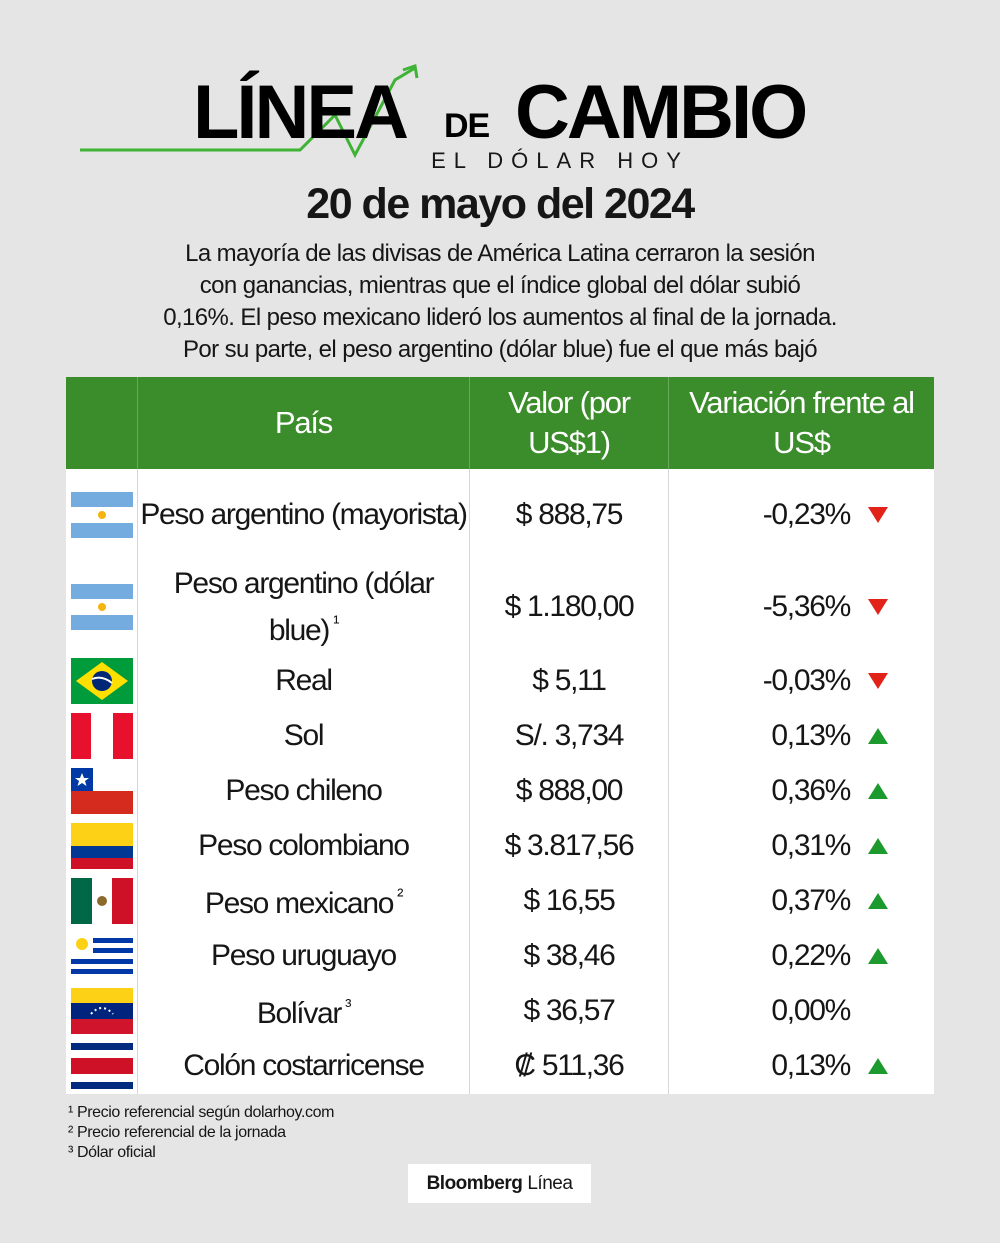 The height and width of the screenshot is (1243, 1000). I want to click on brand: Bloomberg Línea, so click(499, 1183).